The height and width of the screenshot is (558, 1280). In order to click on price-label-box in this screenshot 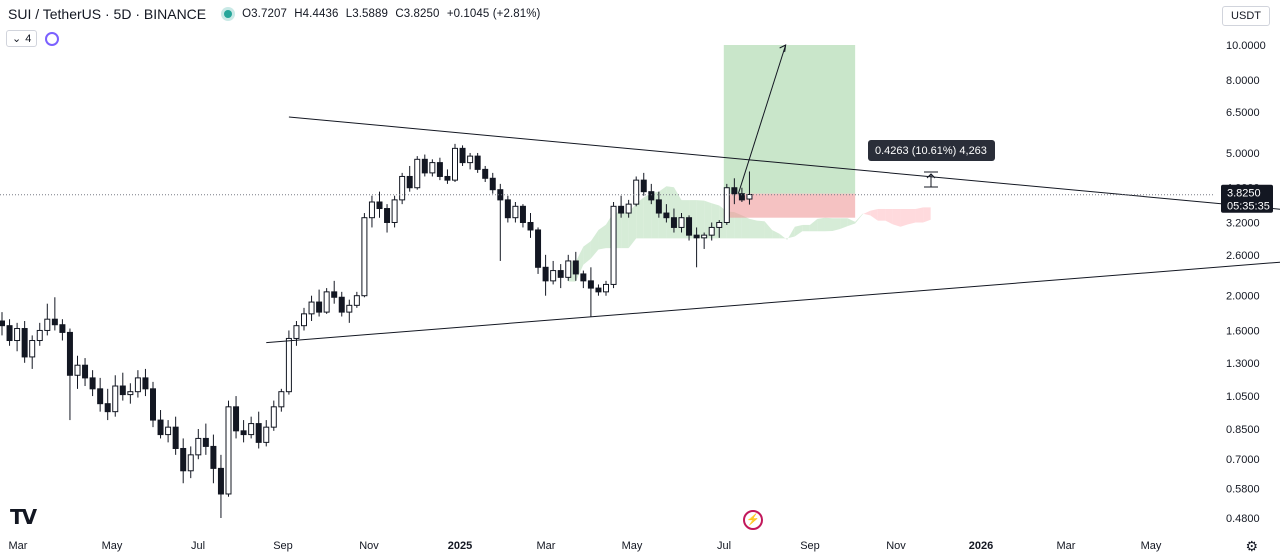, I will do `click(1247, 198)`.